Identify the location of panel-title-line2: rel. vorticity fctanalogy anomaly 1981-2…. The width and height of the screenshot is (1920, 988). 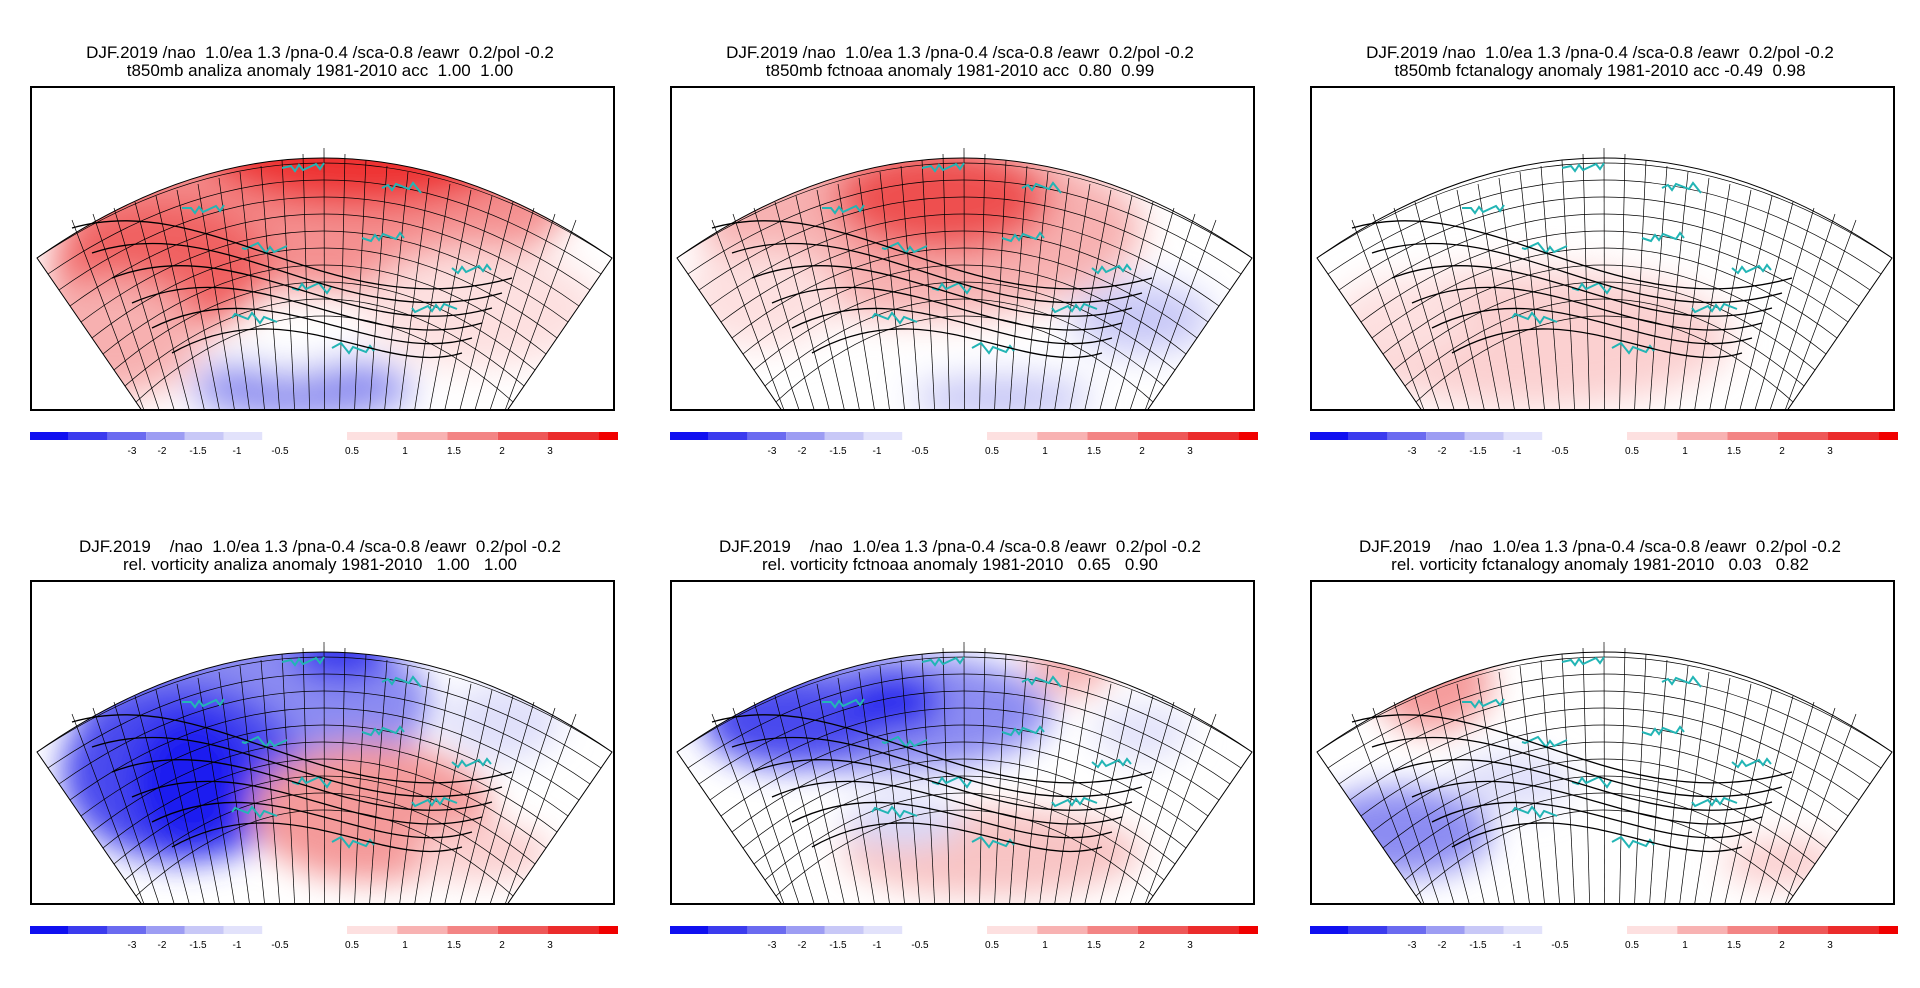
(1600, 564).